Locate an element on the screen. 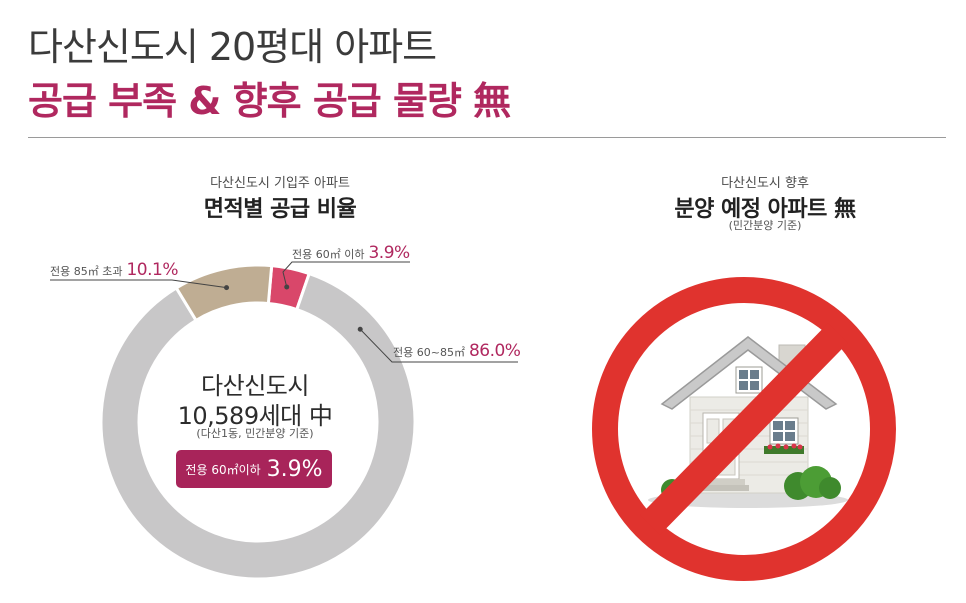  slice-label-85-over: 전용 85㎡ 초과 10.1% is located at coordinates (114, 270).